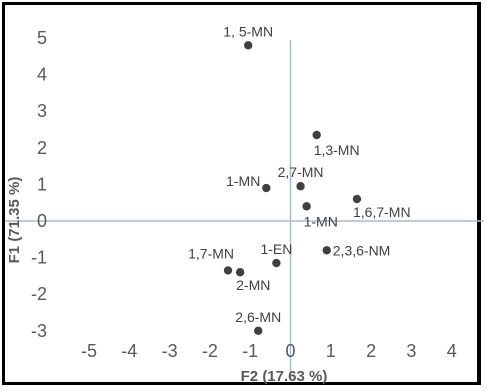  I want to click on point-label: 2-MN, so click(253, 285).